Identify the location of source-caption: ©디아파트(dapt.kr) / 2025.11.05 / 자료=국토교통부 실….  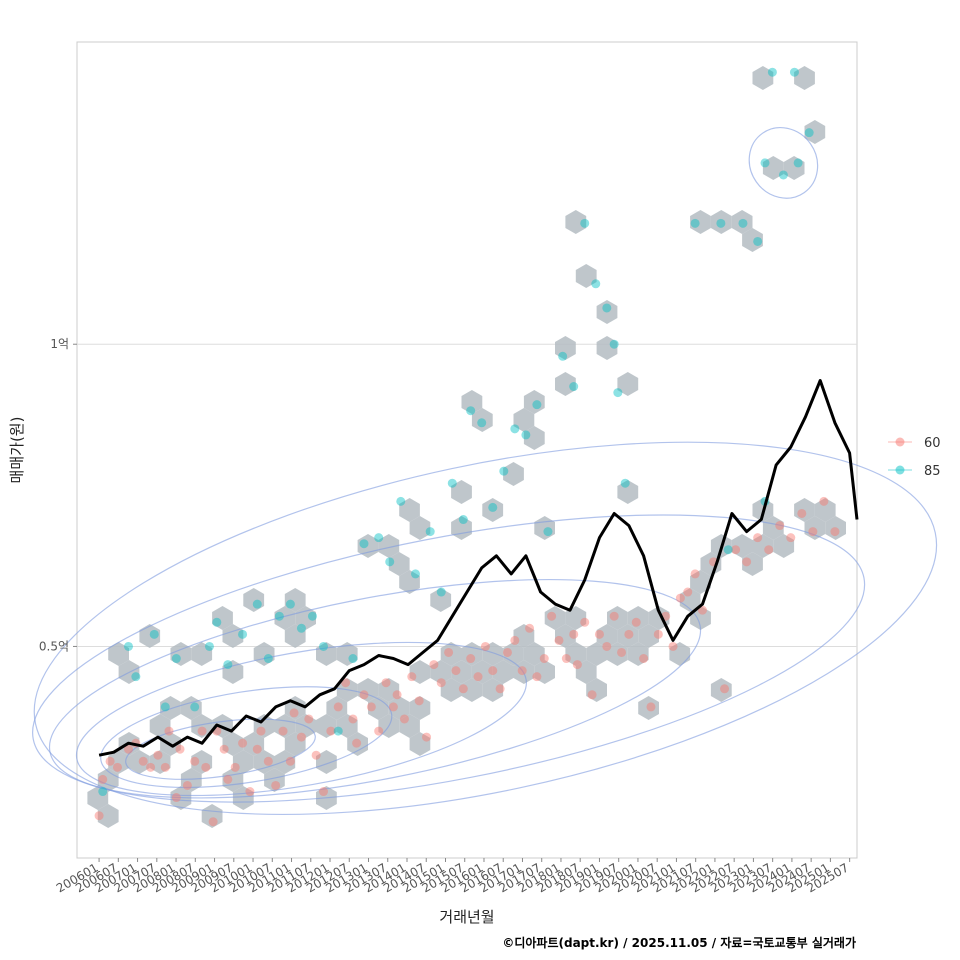
(679, 942).